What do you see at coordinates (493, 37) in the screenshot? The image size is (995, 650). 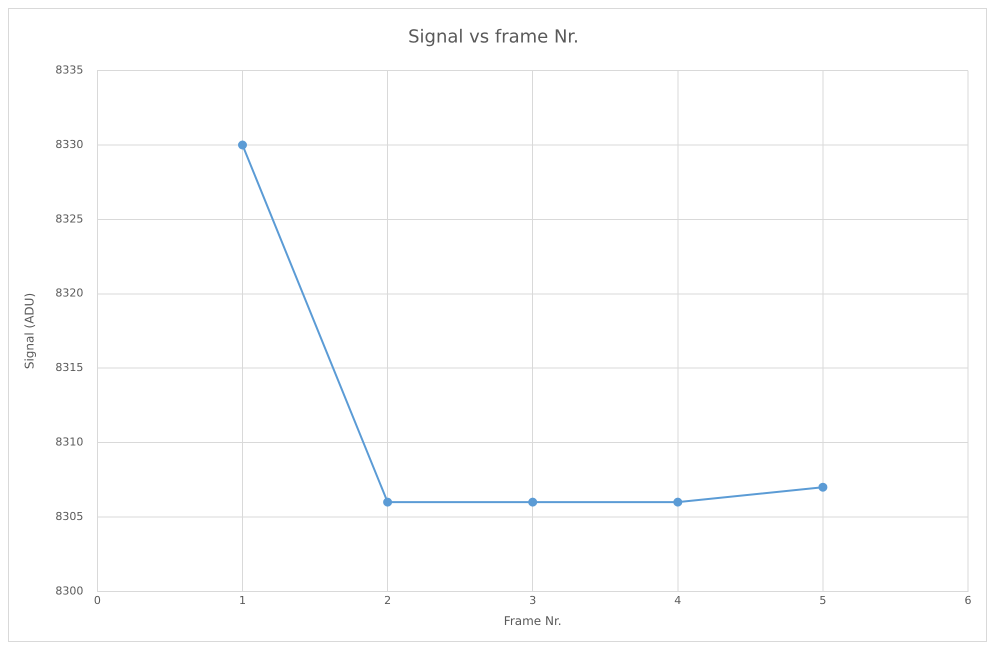 I see `chart-title: Signal vs frame Nr.` at bounding box center [493, 37].